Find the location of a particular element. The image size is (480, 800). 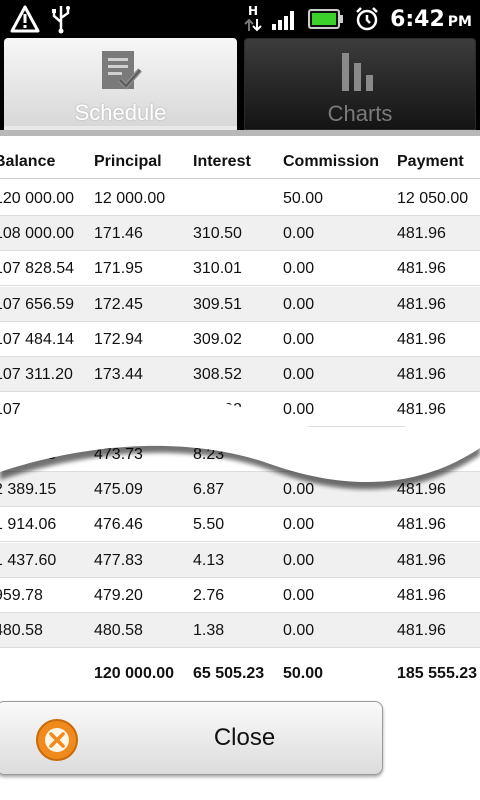

table-row: 107 484.14 172.94 309.02 0.00 481.96 is located at coordinates (240, 339).